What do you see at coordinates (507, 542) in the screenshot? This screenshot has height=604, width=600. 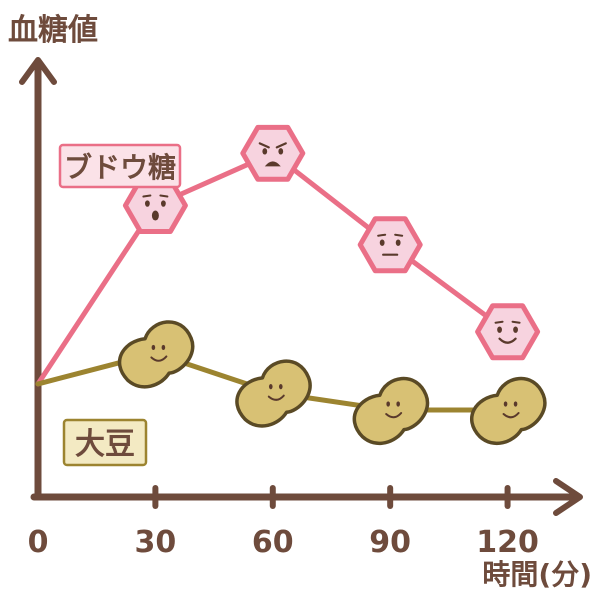 I see `x-tick-label-120: 120` at bounding box center [507, 542].